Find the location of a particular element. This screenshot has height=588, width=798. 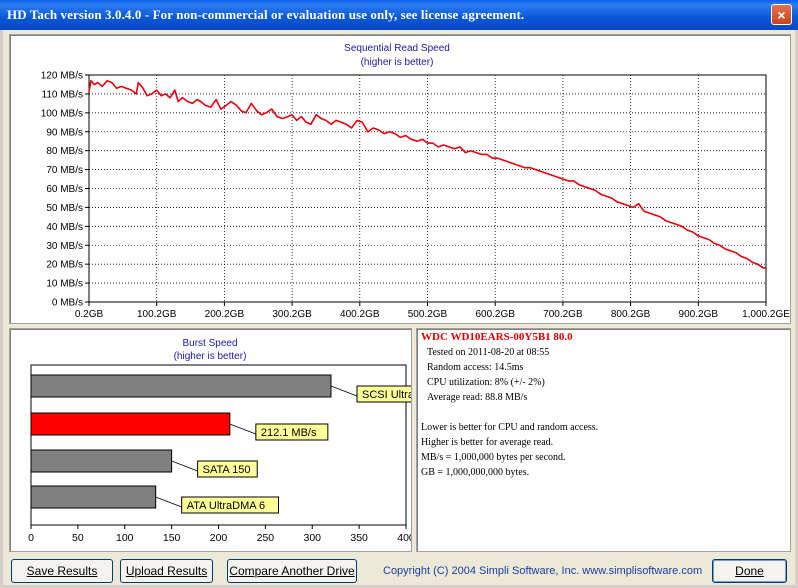

save-results-button: Save Results is located at coordinates (62, 571).